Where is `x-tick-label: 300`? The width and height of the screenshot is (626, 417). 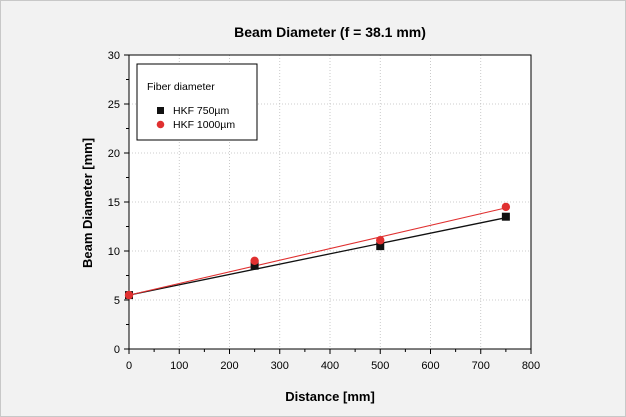 x-tick-label: 300 is located at coordinates (280, 366).